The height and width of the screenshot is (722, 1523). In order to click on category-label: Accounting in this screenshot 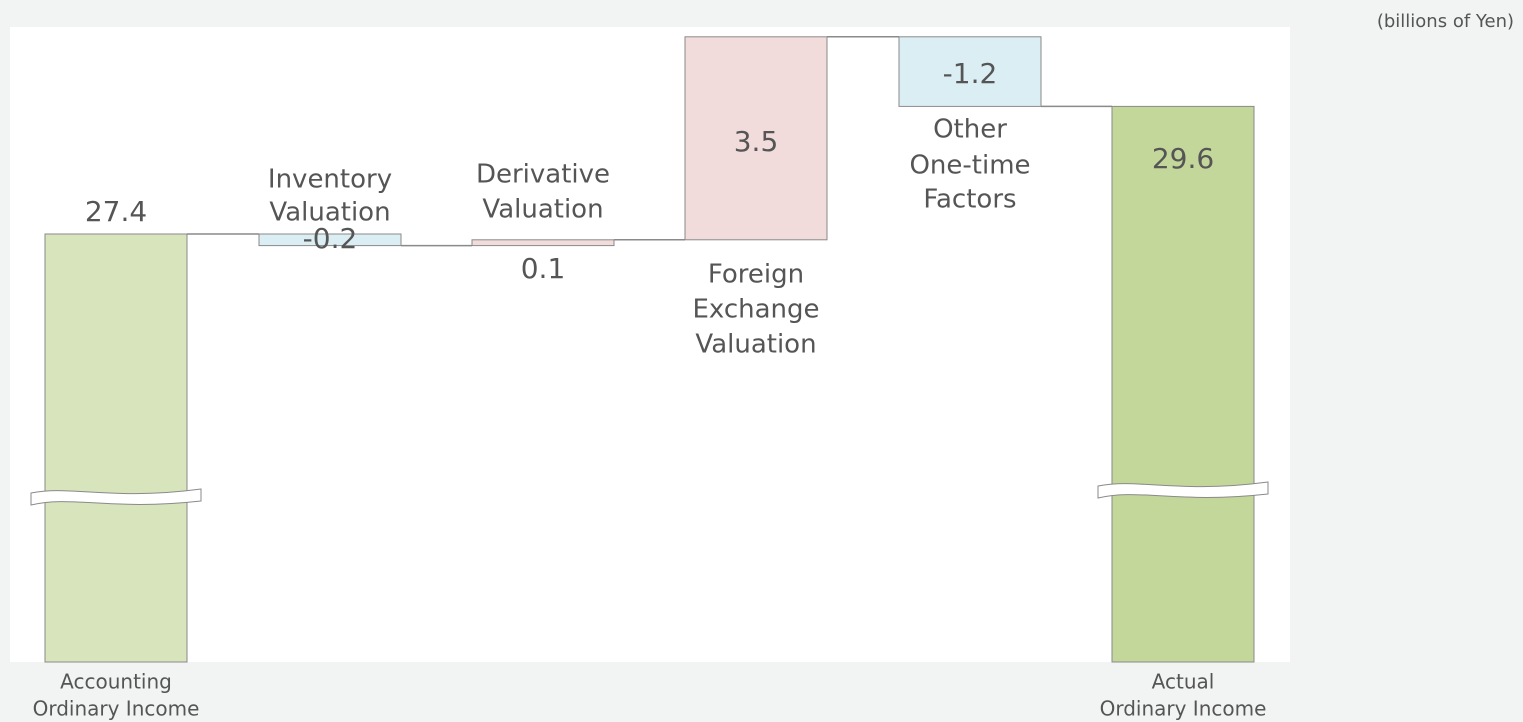, I will do `click(116, 682)`.